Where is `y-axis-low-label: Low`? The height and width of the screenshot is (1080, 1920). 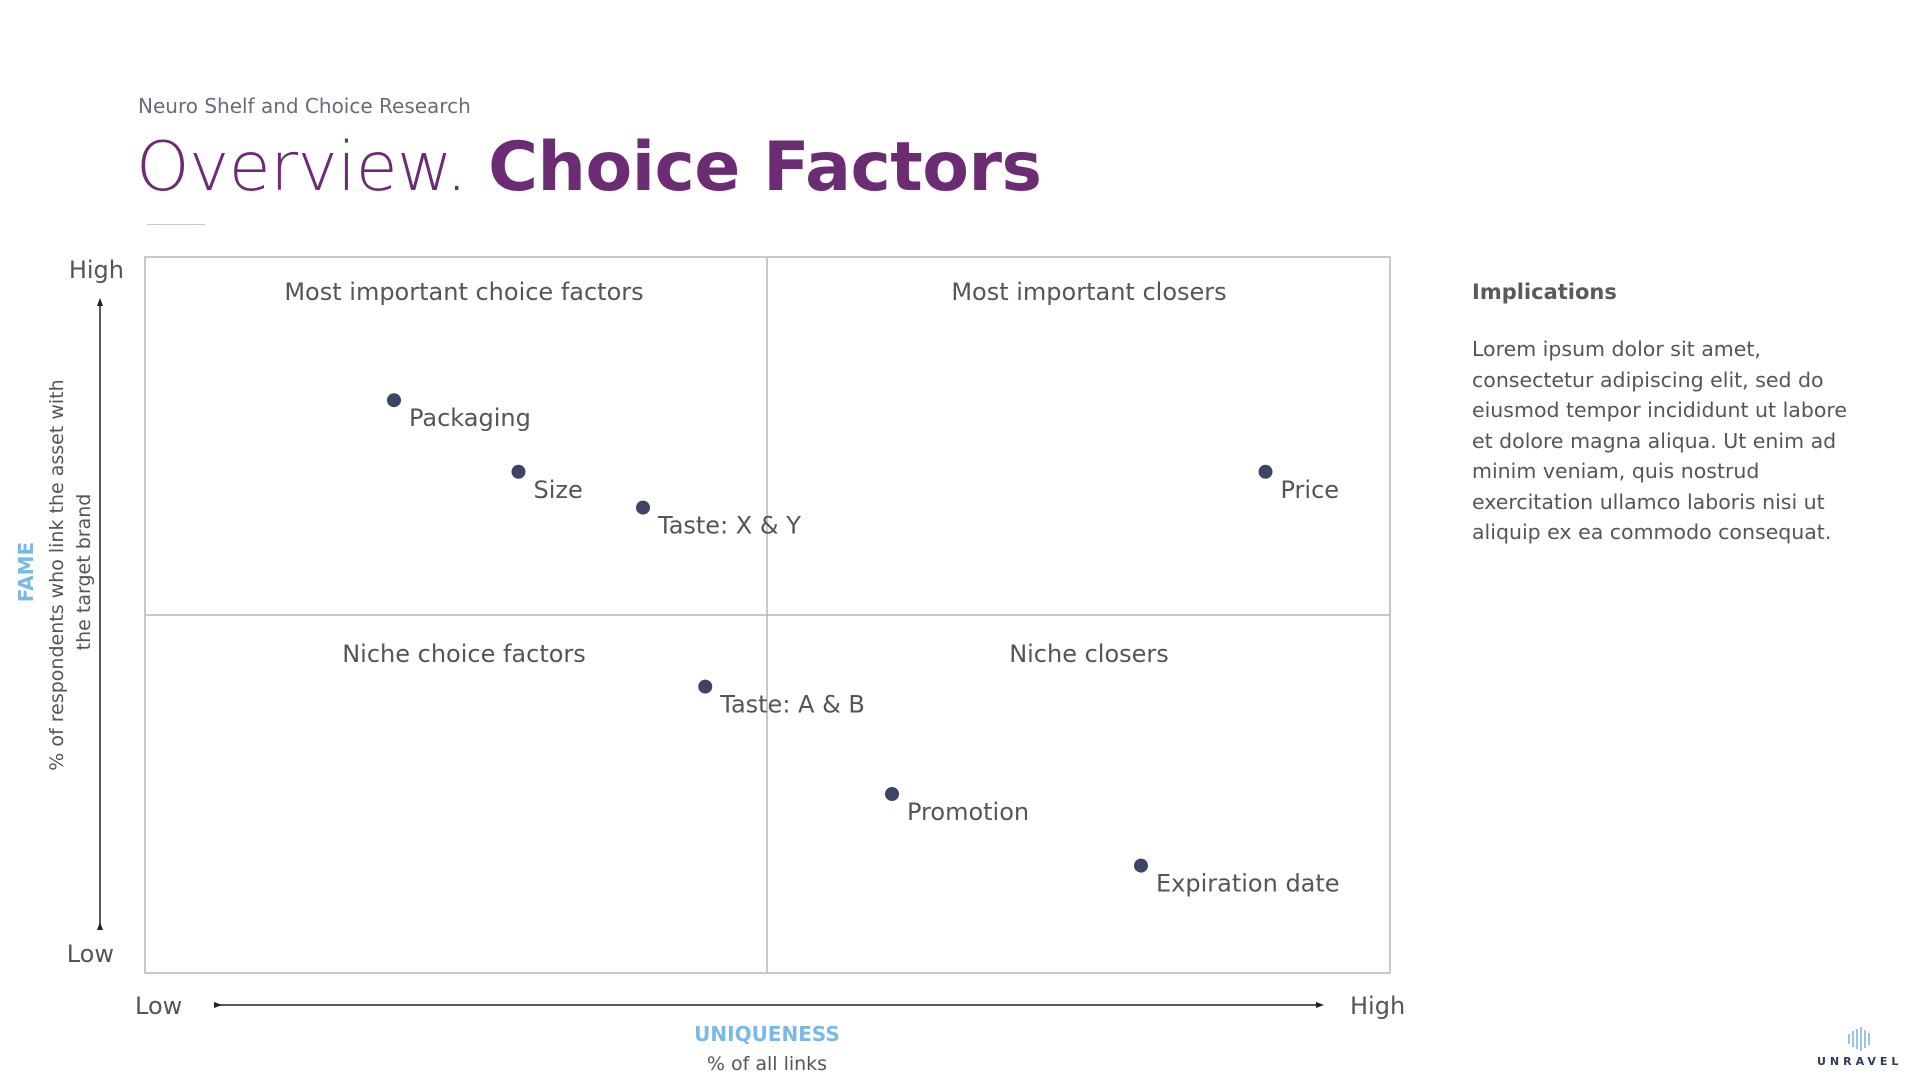
y-axis-low-label: Low is located at coordinates (90, 954).